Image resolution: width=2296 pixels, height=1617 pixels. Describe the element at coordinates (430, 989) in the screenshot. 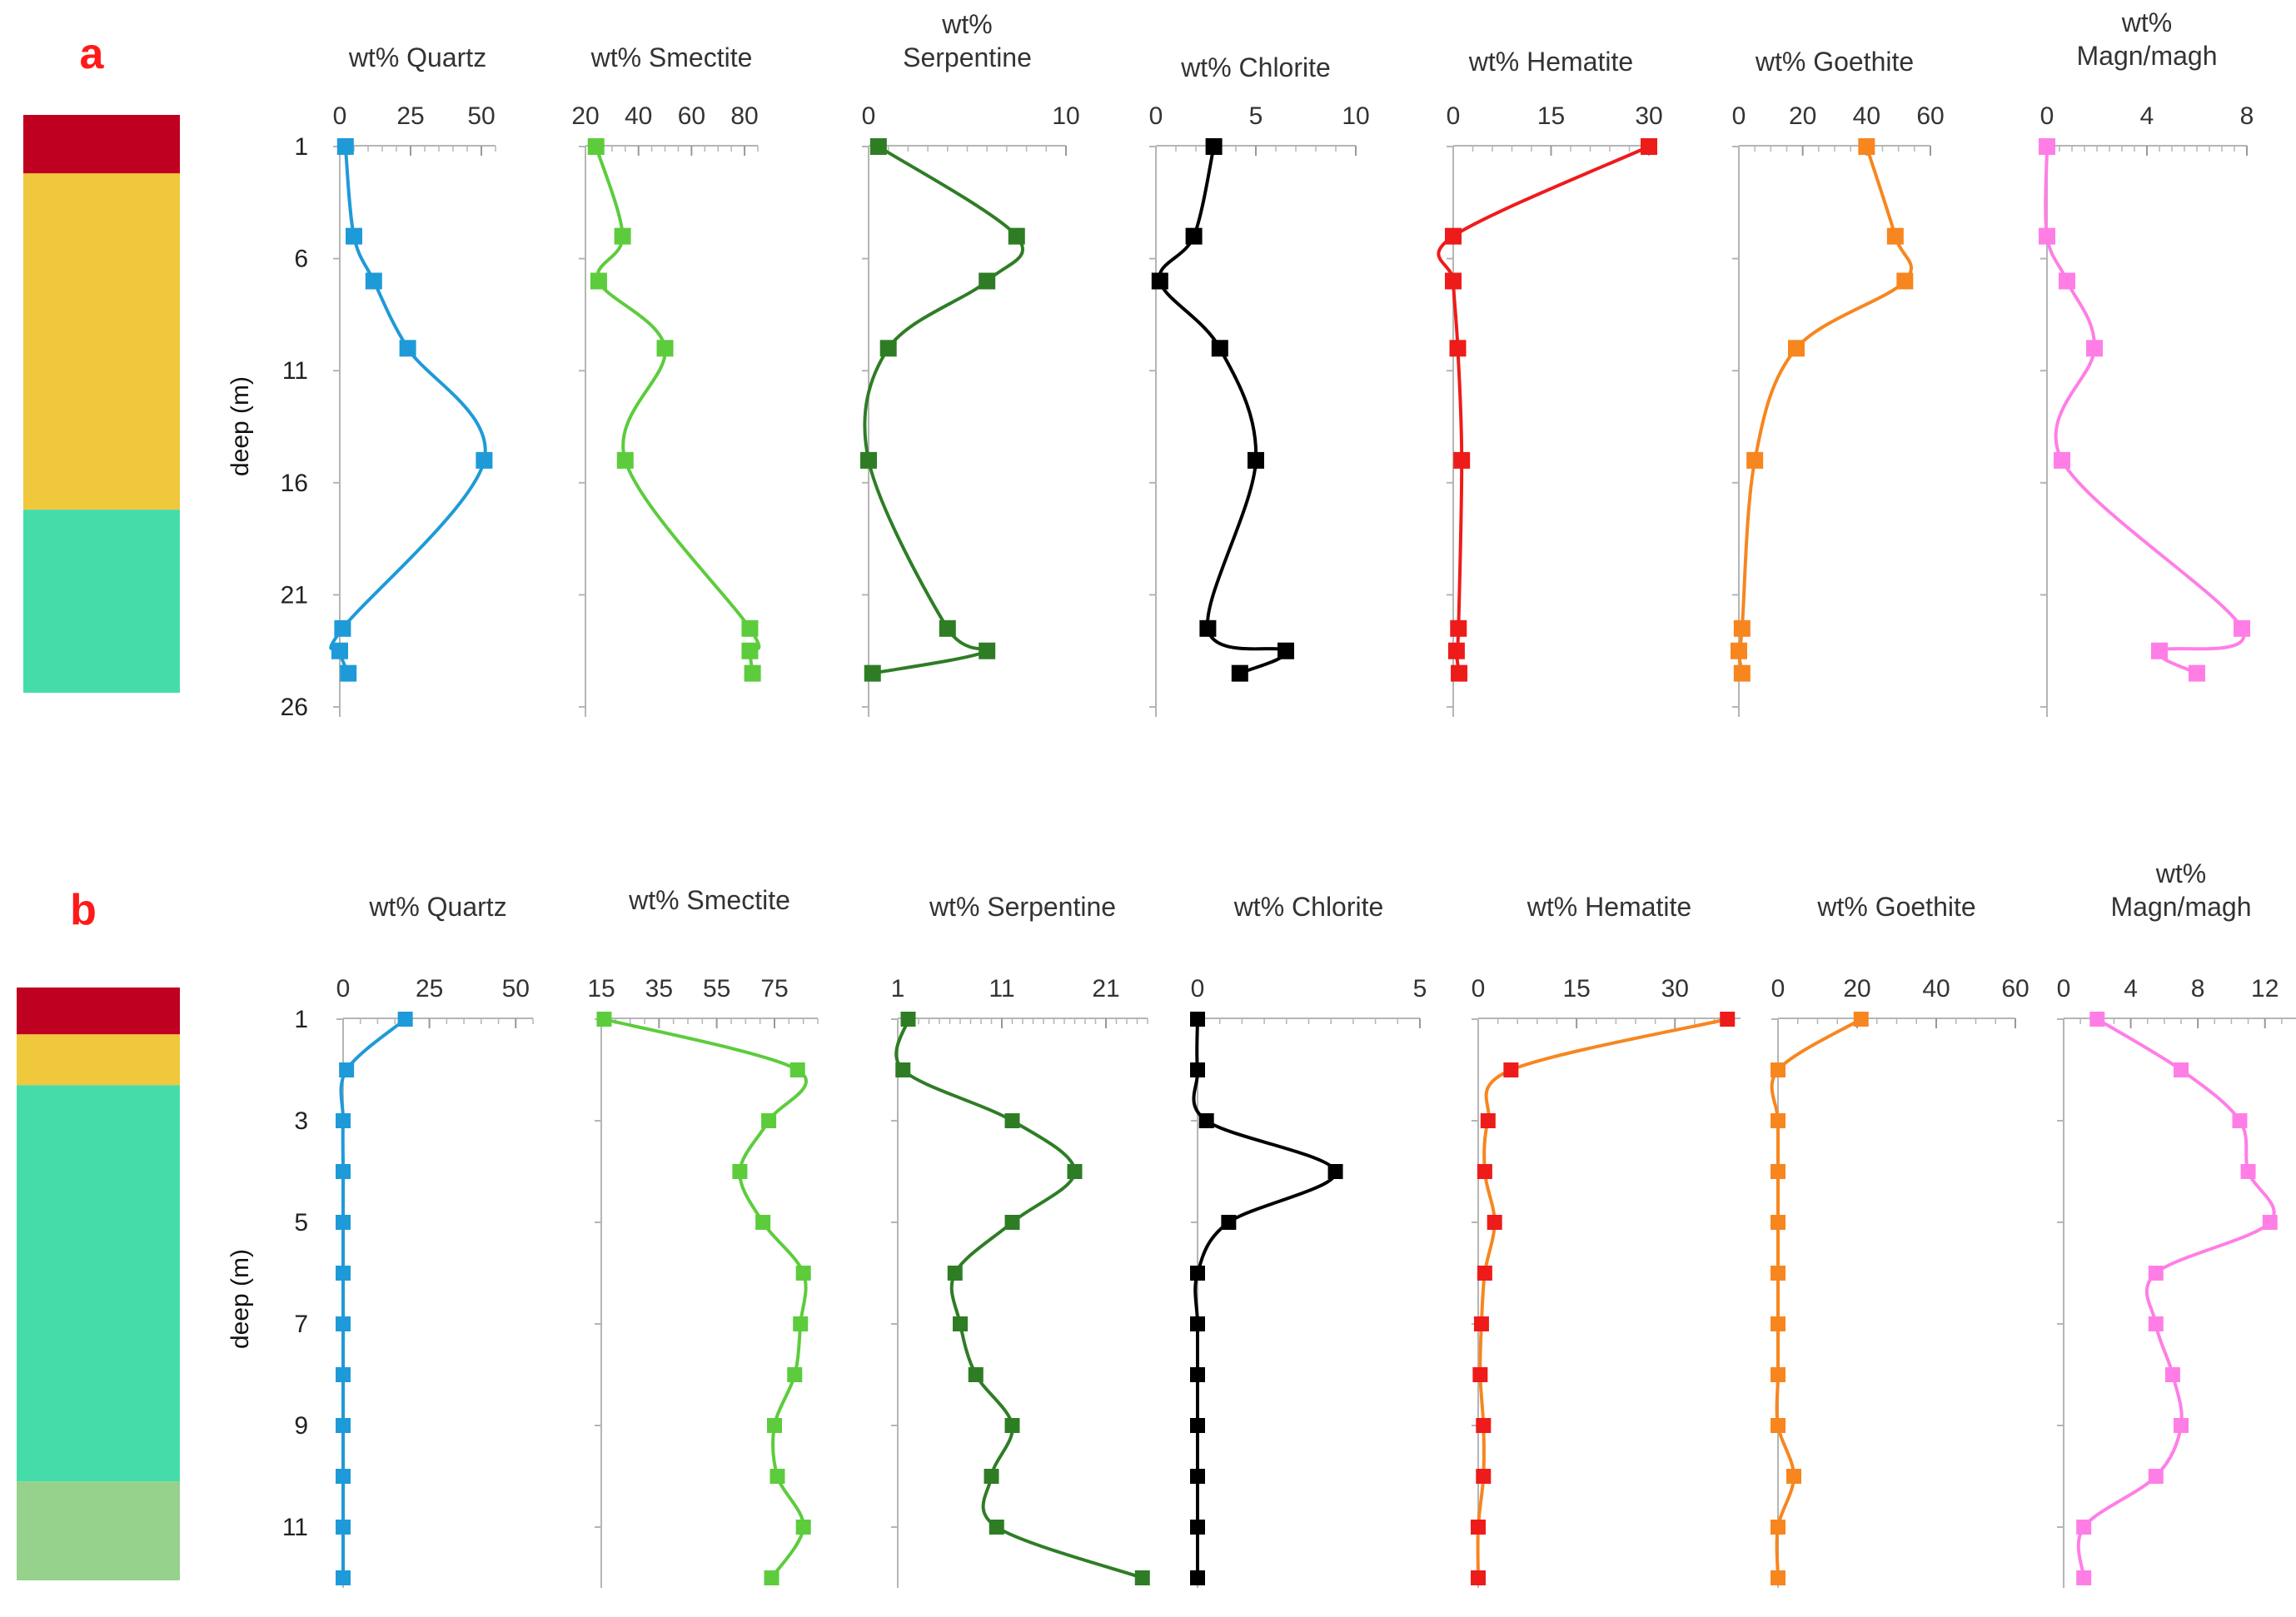

I see `x-tick-label: 25` at that location.